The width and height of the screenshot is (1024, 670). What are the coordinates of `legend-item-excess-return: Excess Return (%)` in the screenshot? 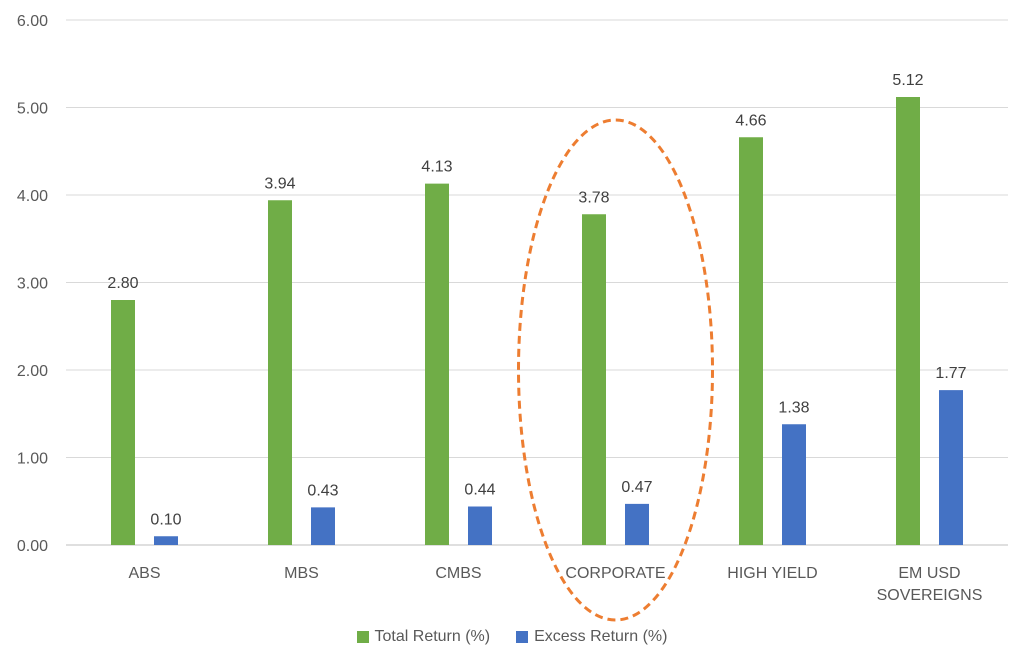 It's located at (591, 637).